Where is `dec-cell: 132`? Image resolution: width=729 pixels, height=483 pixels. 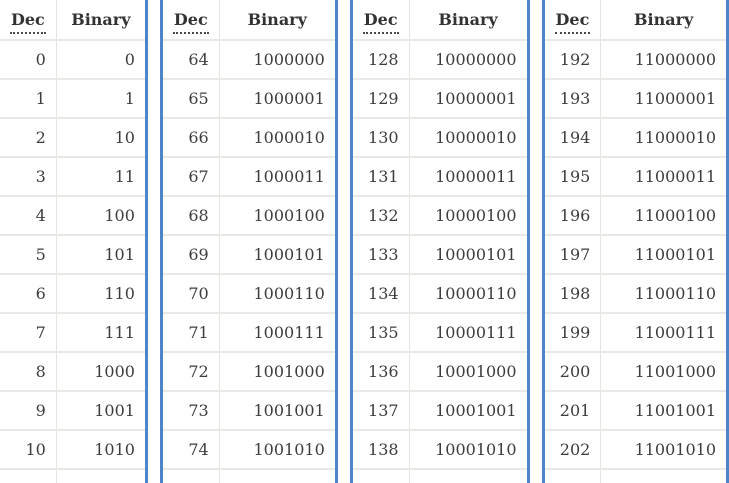
dec-cell: 132 is located at coordinates (380, 216).